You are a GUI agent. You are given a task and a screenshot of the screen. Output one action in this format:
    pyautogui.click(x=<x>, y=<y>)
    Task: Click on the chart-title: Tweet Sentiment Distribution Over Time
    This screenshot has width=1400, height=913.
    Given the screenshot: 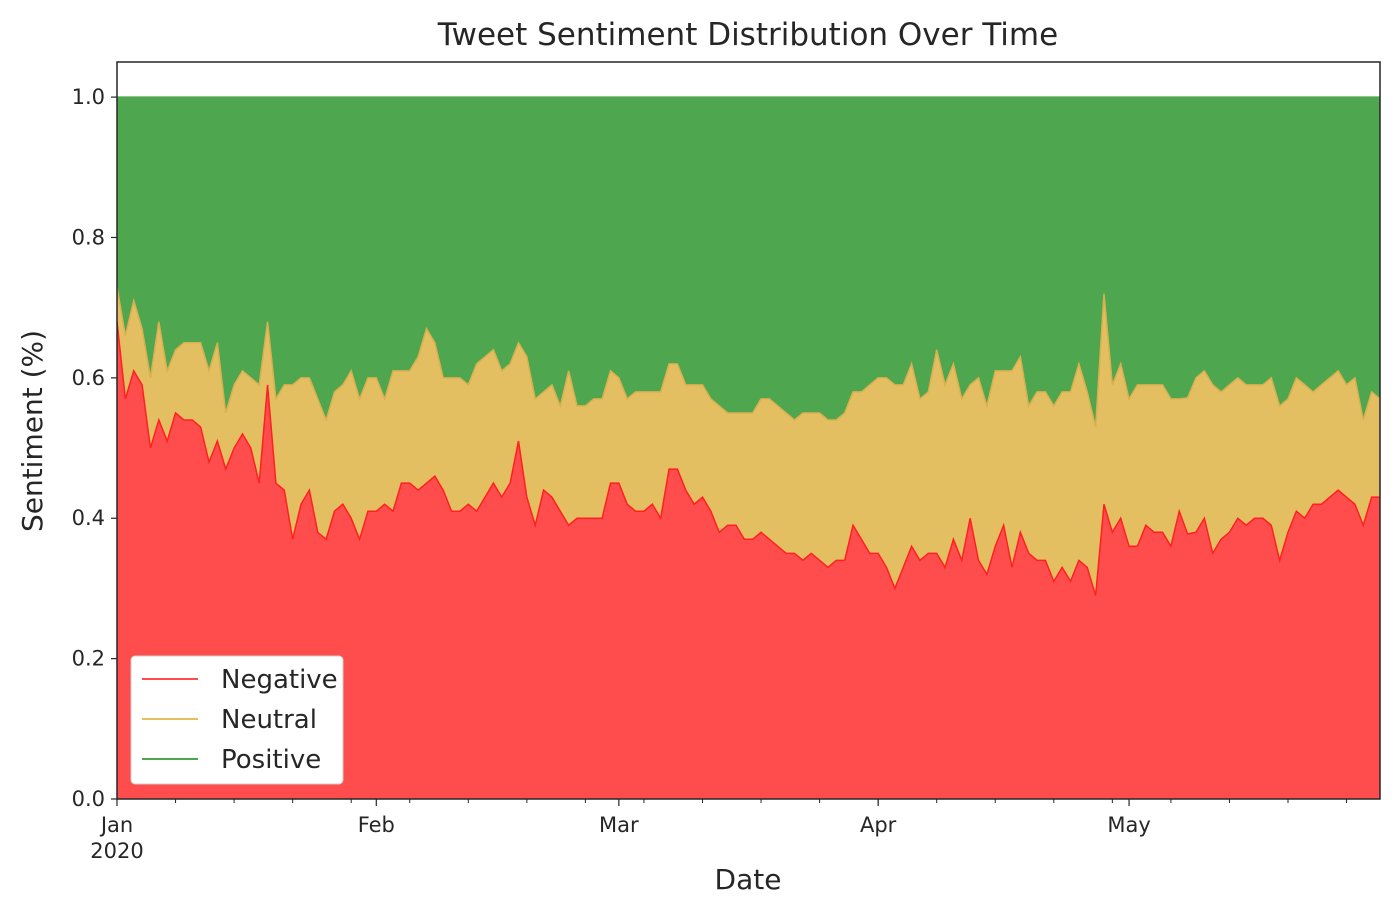 What is the action you would take?
    pyautogui.click(x=747, y=35)
    